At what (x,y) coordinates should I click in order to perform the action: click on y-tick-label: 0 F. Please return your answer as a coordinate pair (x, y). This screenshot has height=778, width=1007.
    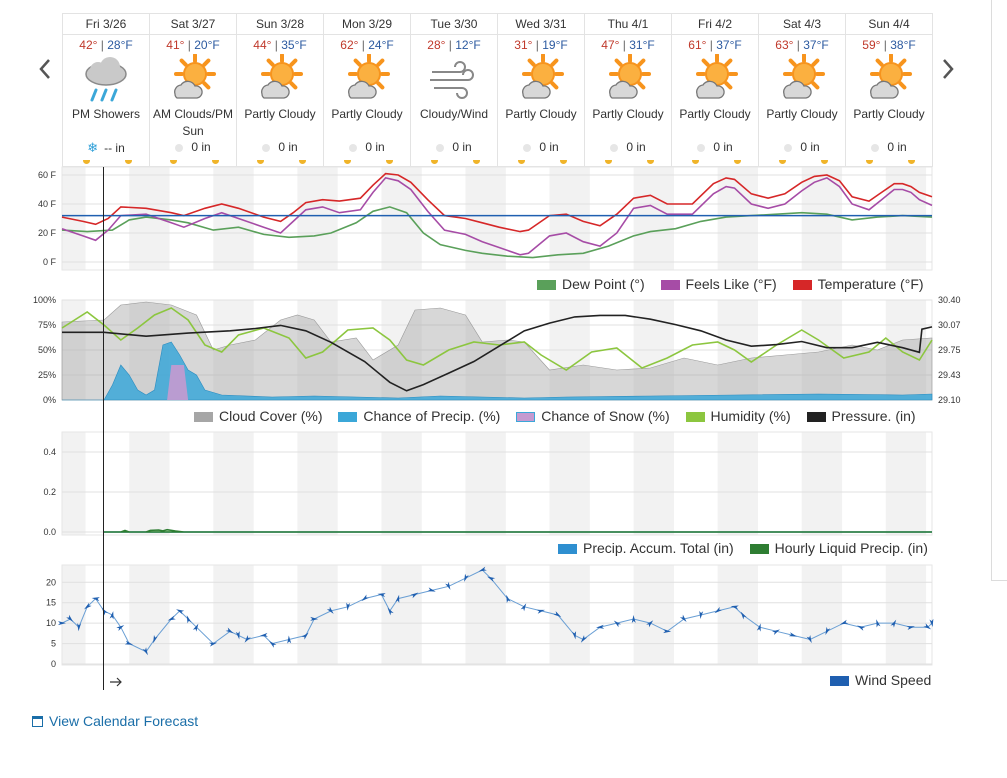
    Looking at the image, I should click on (50, 262).